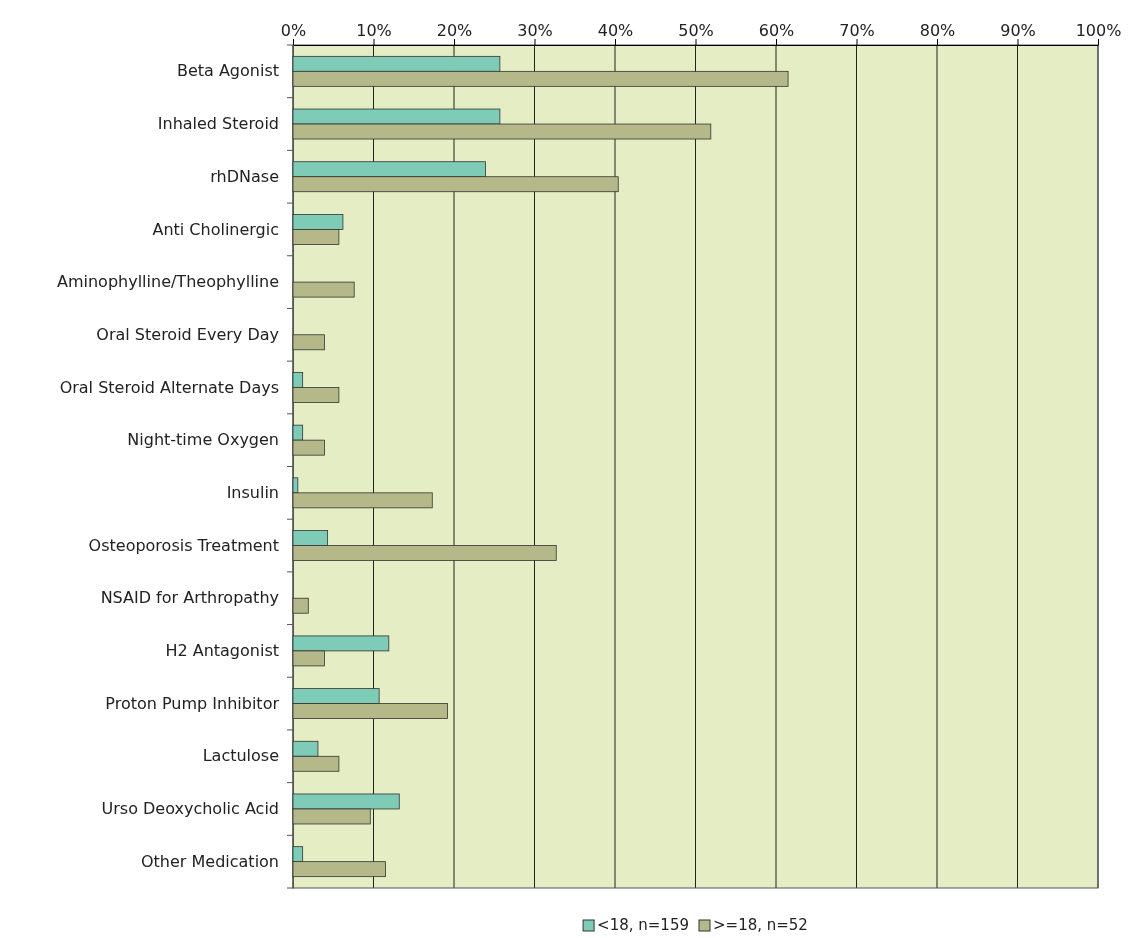 The width and height of the screenshot is (1129, 938). What do you see at coordinates (187, 334) in the screenshot?
I see `y-tick-label: Oral Steroid Every Day` at bounding box center [187, 334].